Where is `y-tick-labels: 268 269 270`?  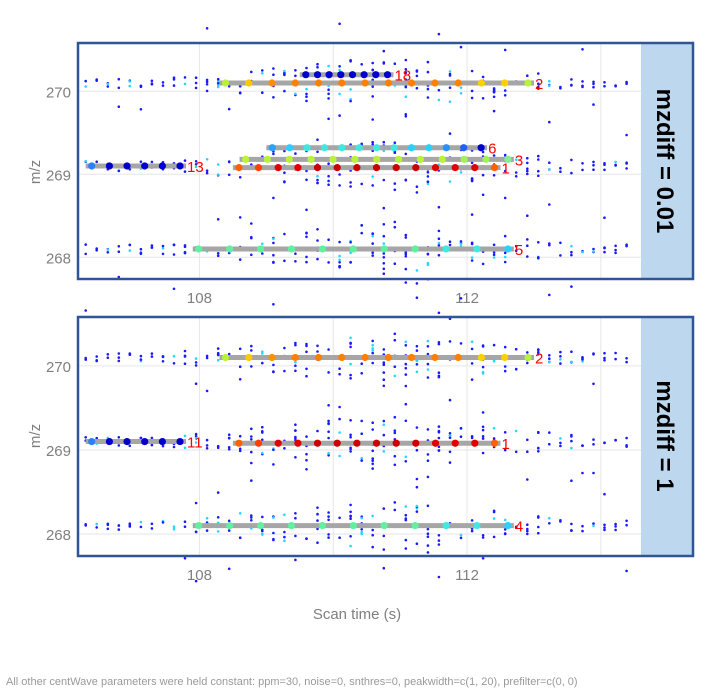
y-tick-labels: 268 269 270 is located at coordinates (58, 451).